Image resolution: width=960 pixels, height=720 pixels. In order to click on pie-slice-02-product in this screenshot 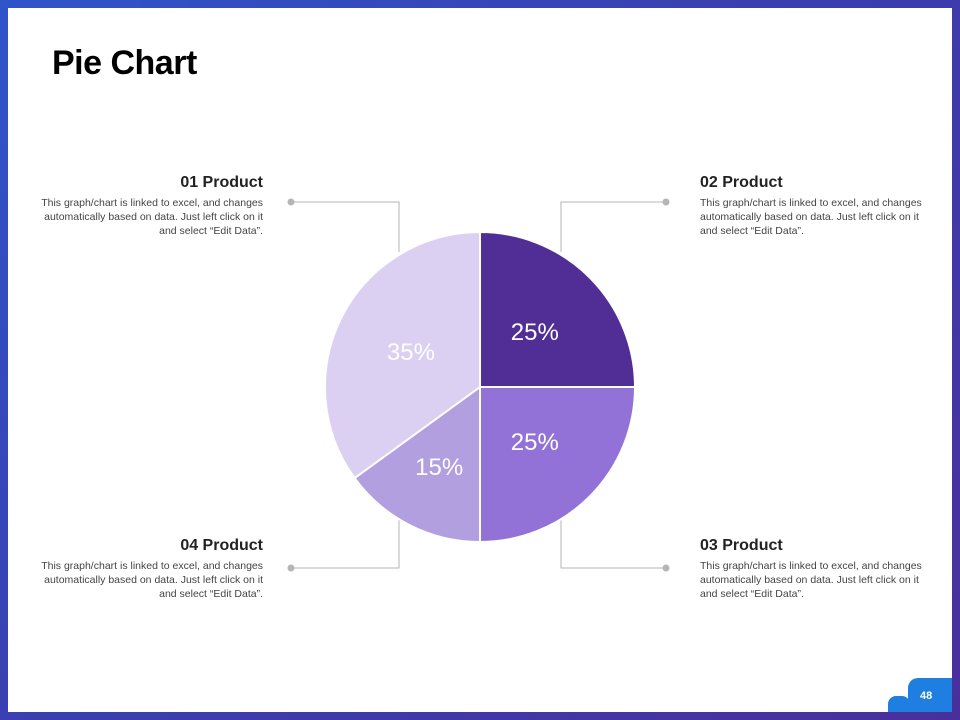, I will do `click(558, 309)`.